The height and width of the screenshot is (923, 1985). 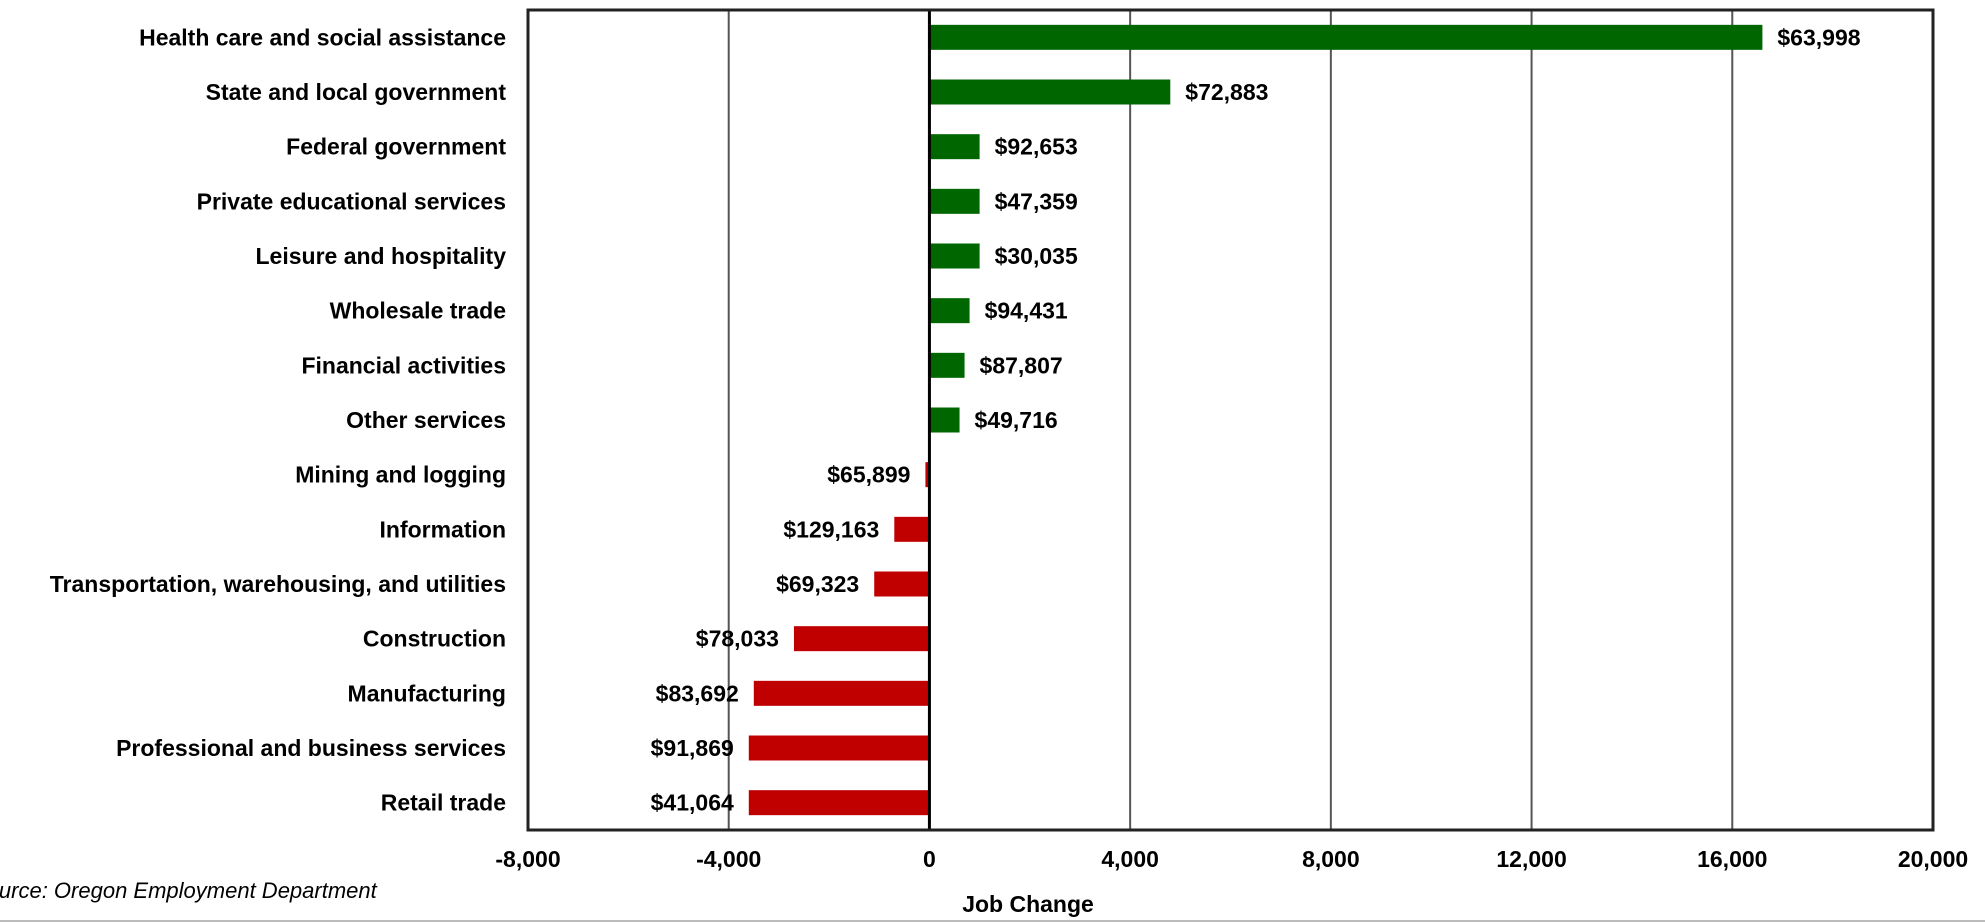 I want to click on category-label: Leisure and hospitality, so click(x=381, y=256).